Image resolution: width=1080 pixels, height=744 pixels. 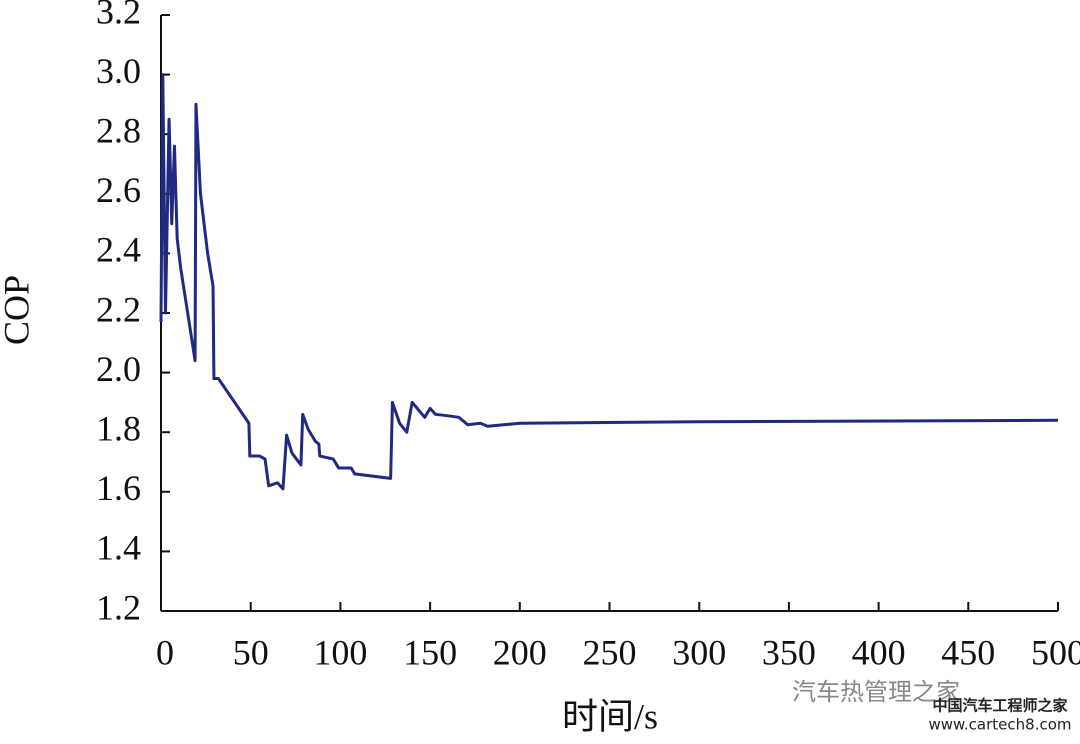 I want to click on y-tick-label: 2.0, so click(x=118, y=369).